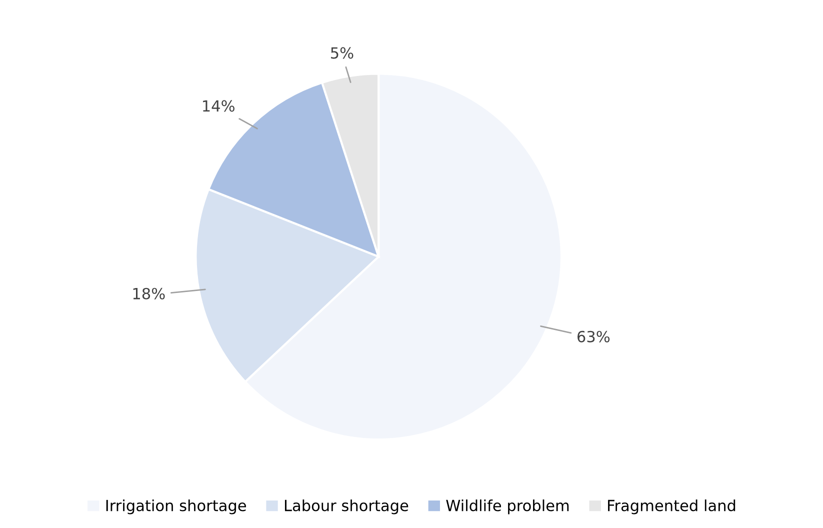  Describe the element at coordinates (176, 506) in the screenshot. I see `legend-label: Irrigation shortage` at that location.